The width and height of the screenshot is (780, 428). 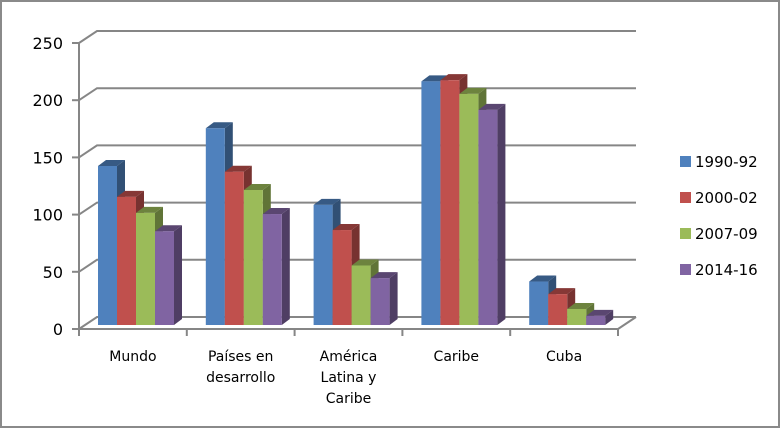 What do you see at coordinates (349, 378) in the screenshot?
I see `x-category-label: Latina y` at bounding box center [349, 378].